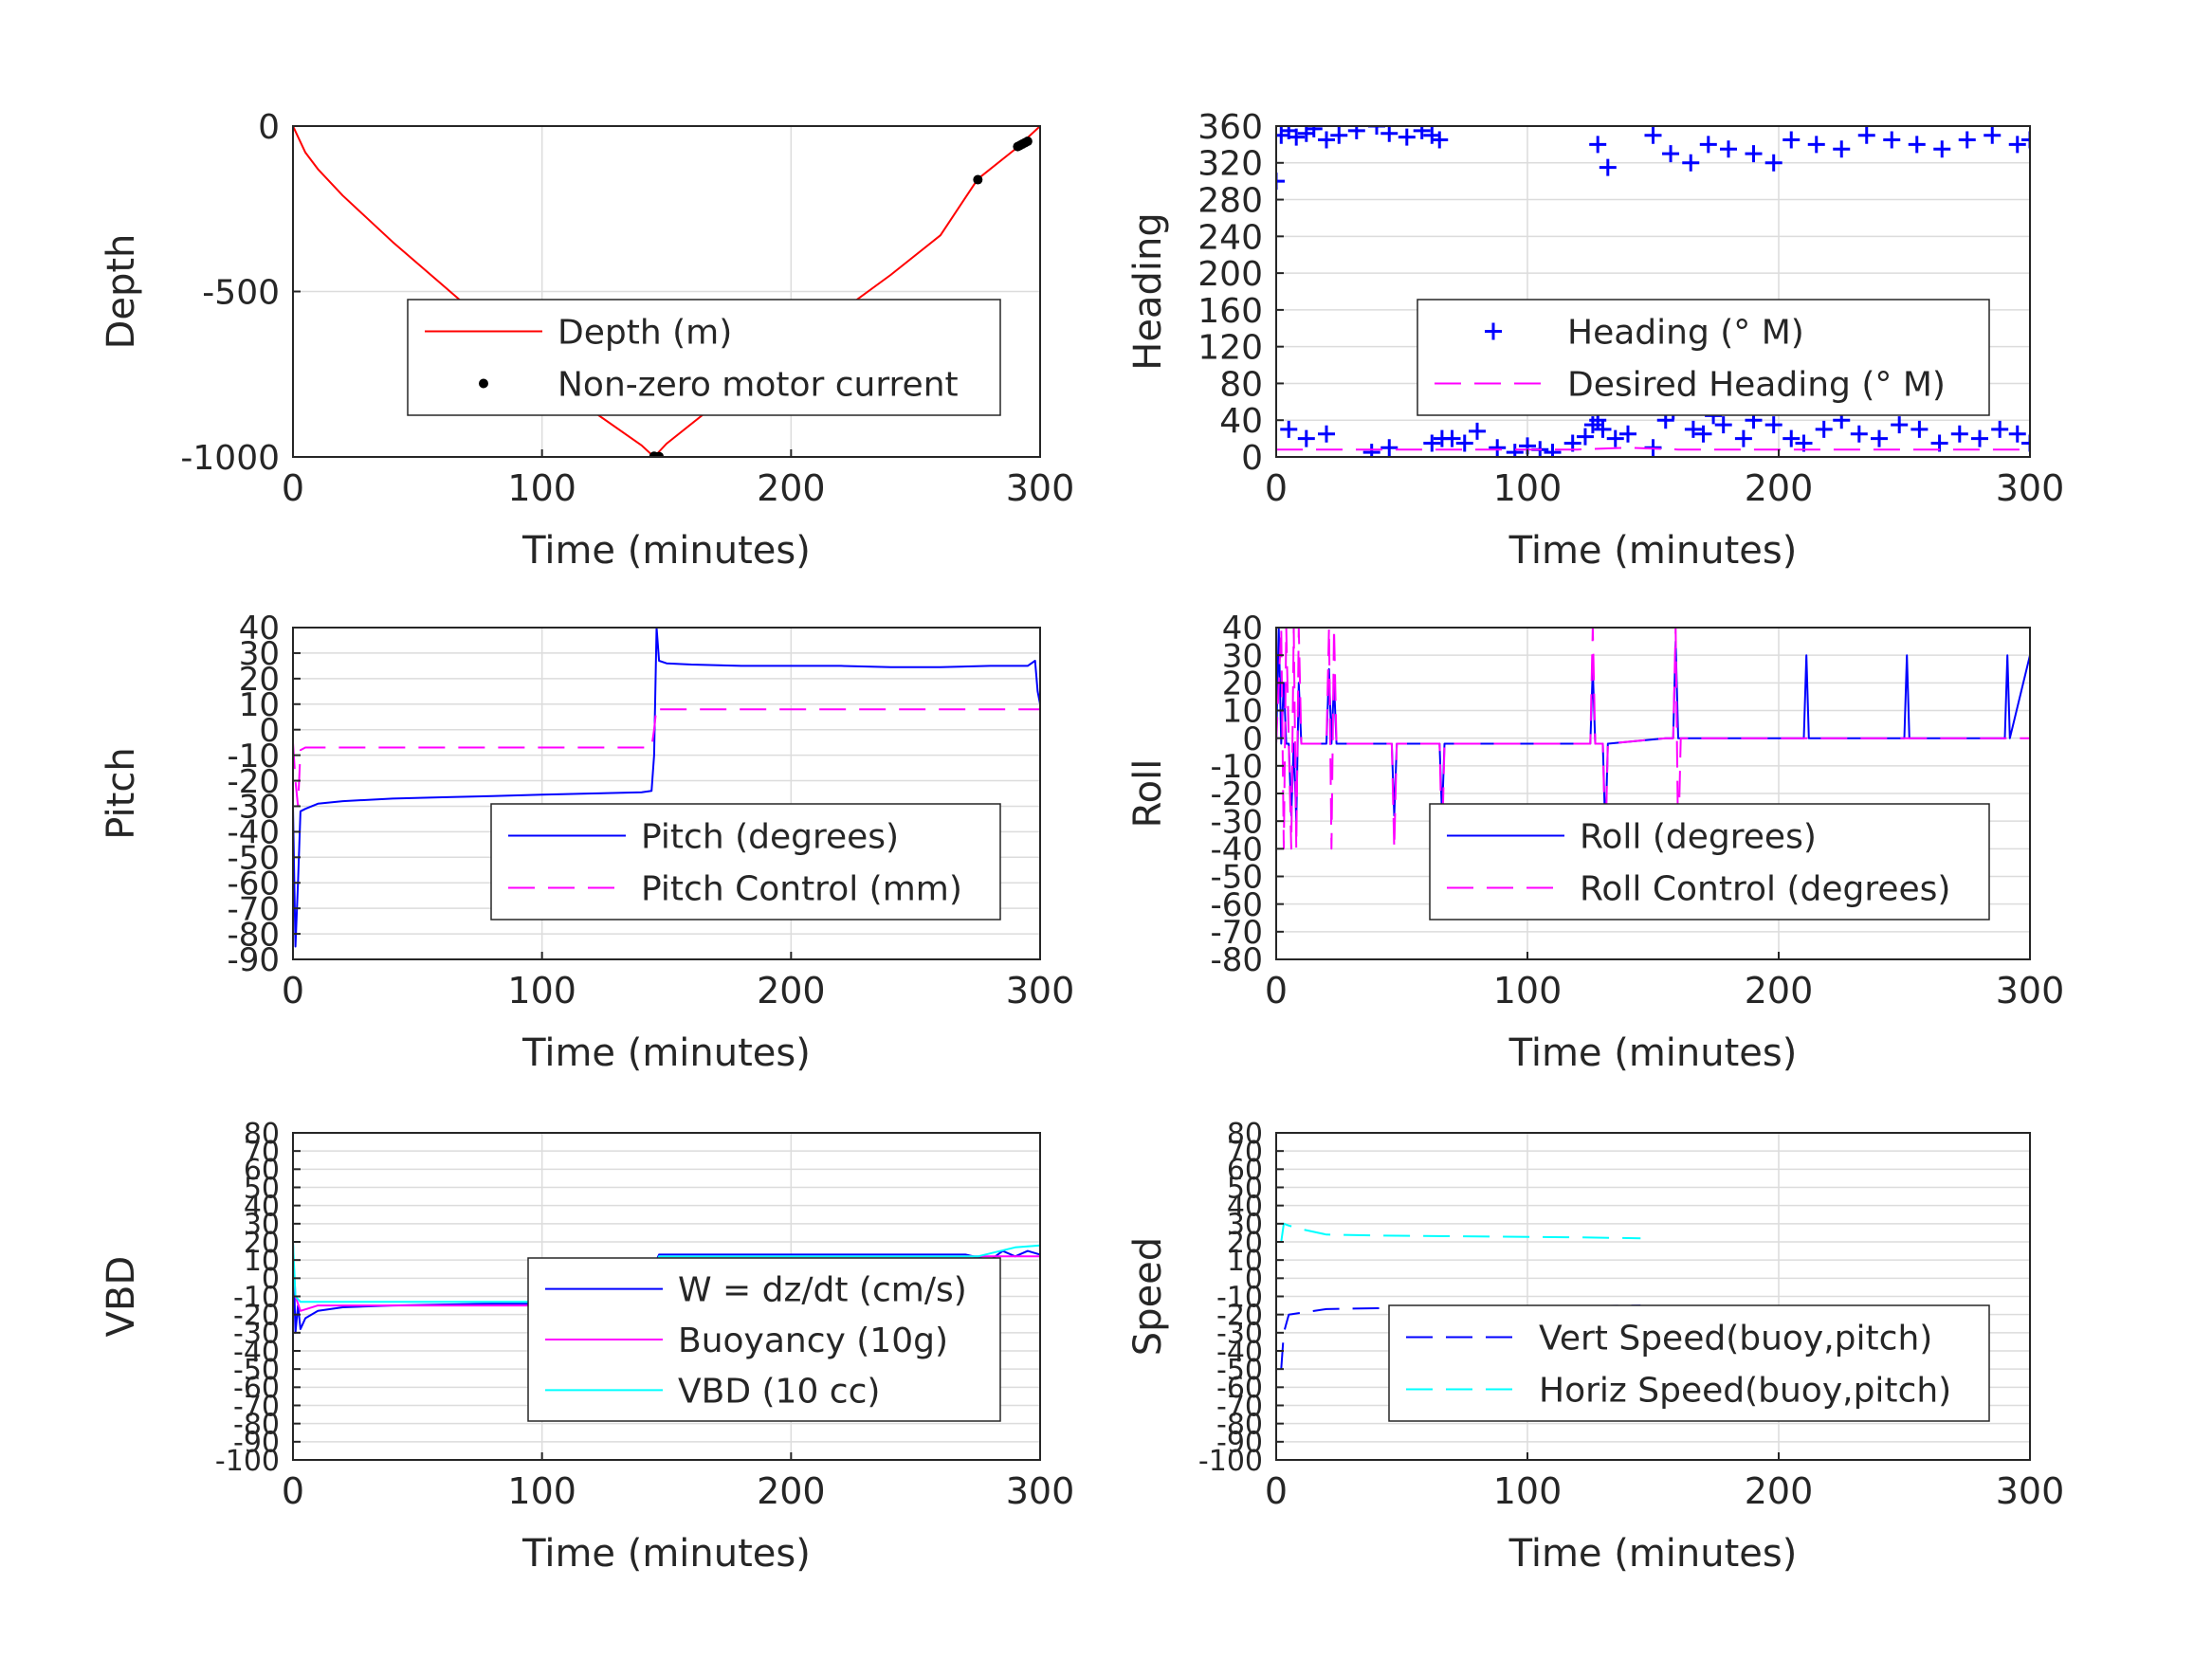  I want to click on y-tick-label: -30, so click(1239, 1334).